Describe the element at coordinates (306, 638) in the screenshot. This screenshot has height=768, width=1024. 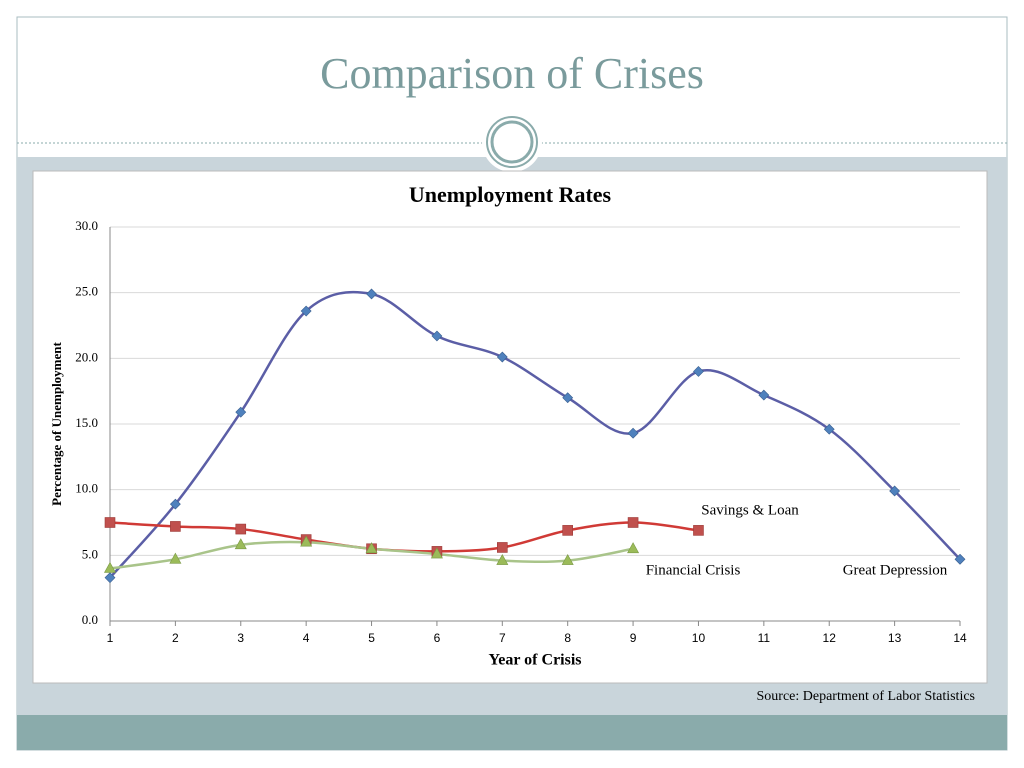
I see `x-tick-label: 4` at that location.